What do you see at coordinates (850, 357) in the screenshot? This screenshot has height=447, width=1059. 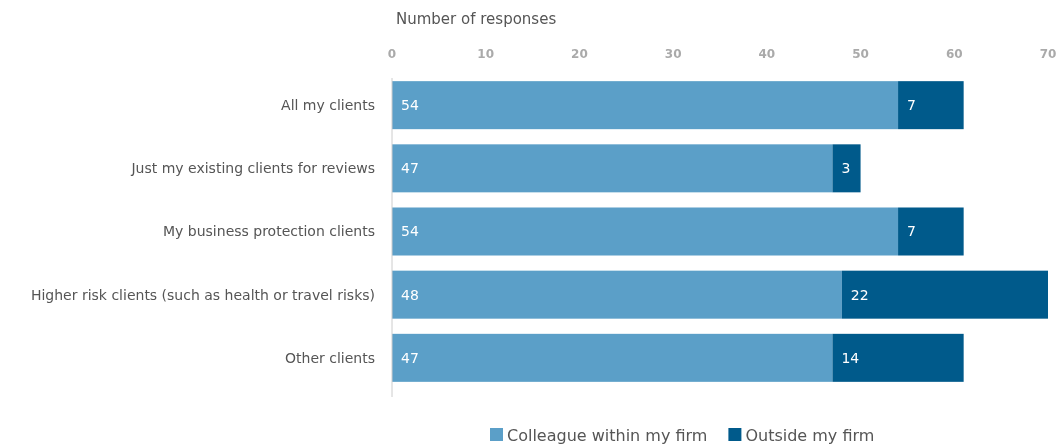 I see `data-label: 14` at bounding box center [850, 357].